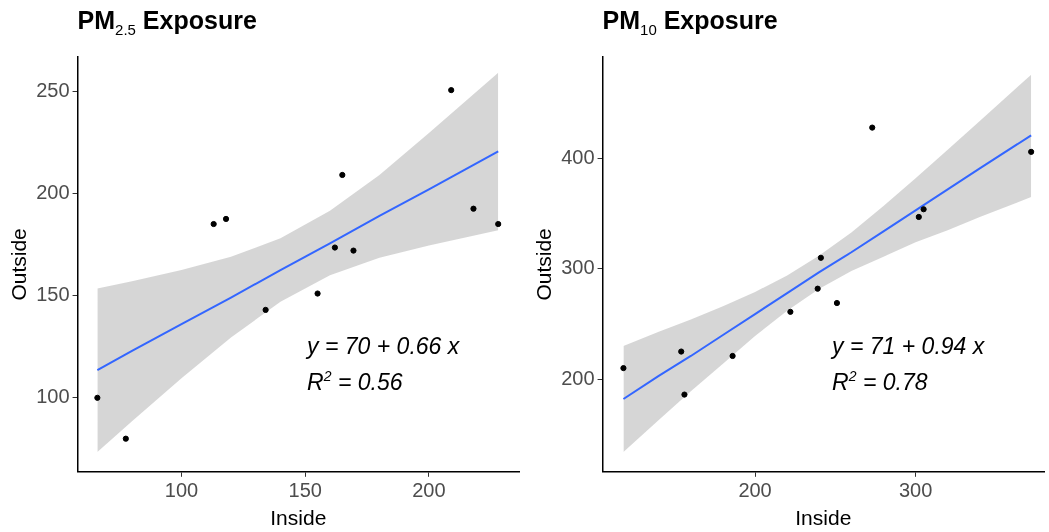 Image resolution: width=1049 pixels, height=532 pixels. What do you see at coordinates (53, 89) in the screenshot?
I see `y-tick-label: 250` at bounding box center [53, 89].